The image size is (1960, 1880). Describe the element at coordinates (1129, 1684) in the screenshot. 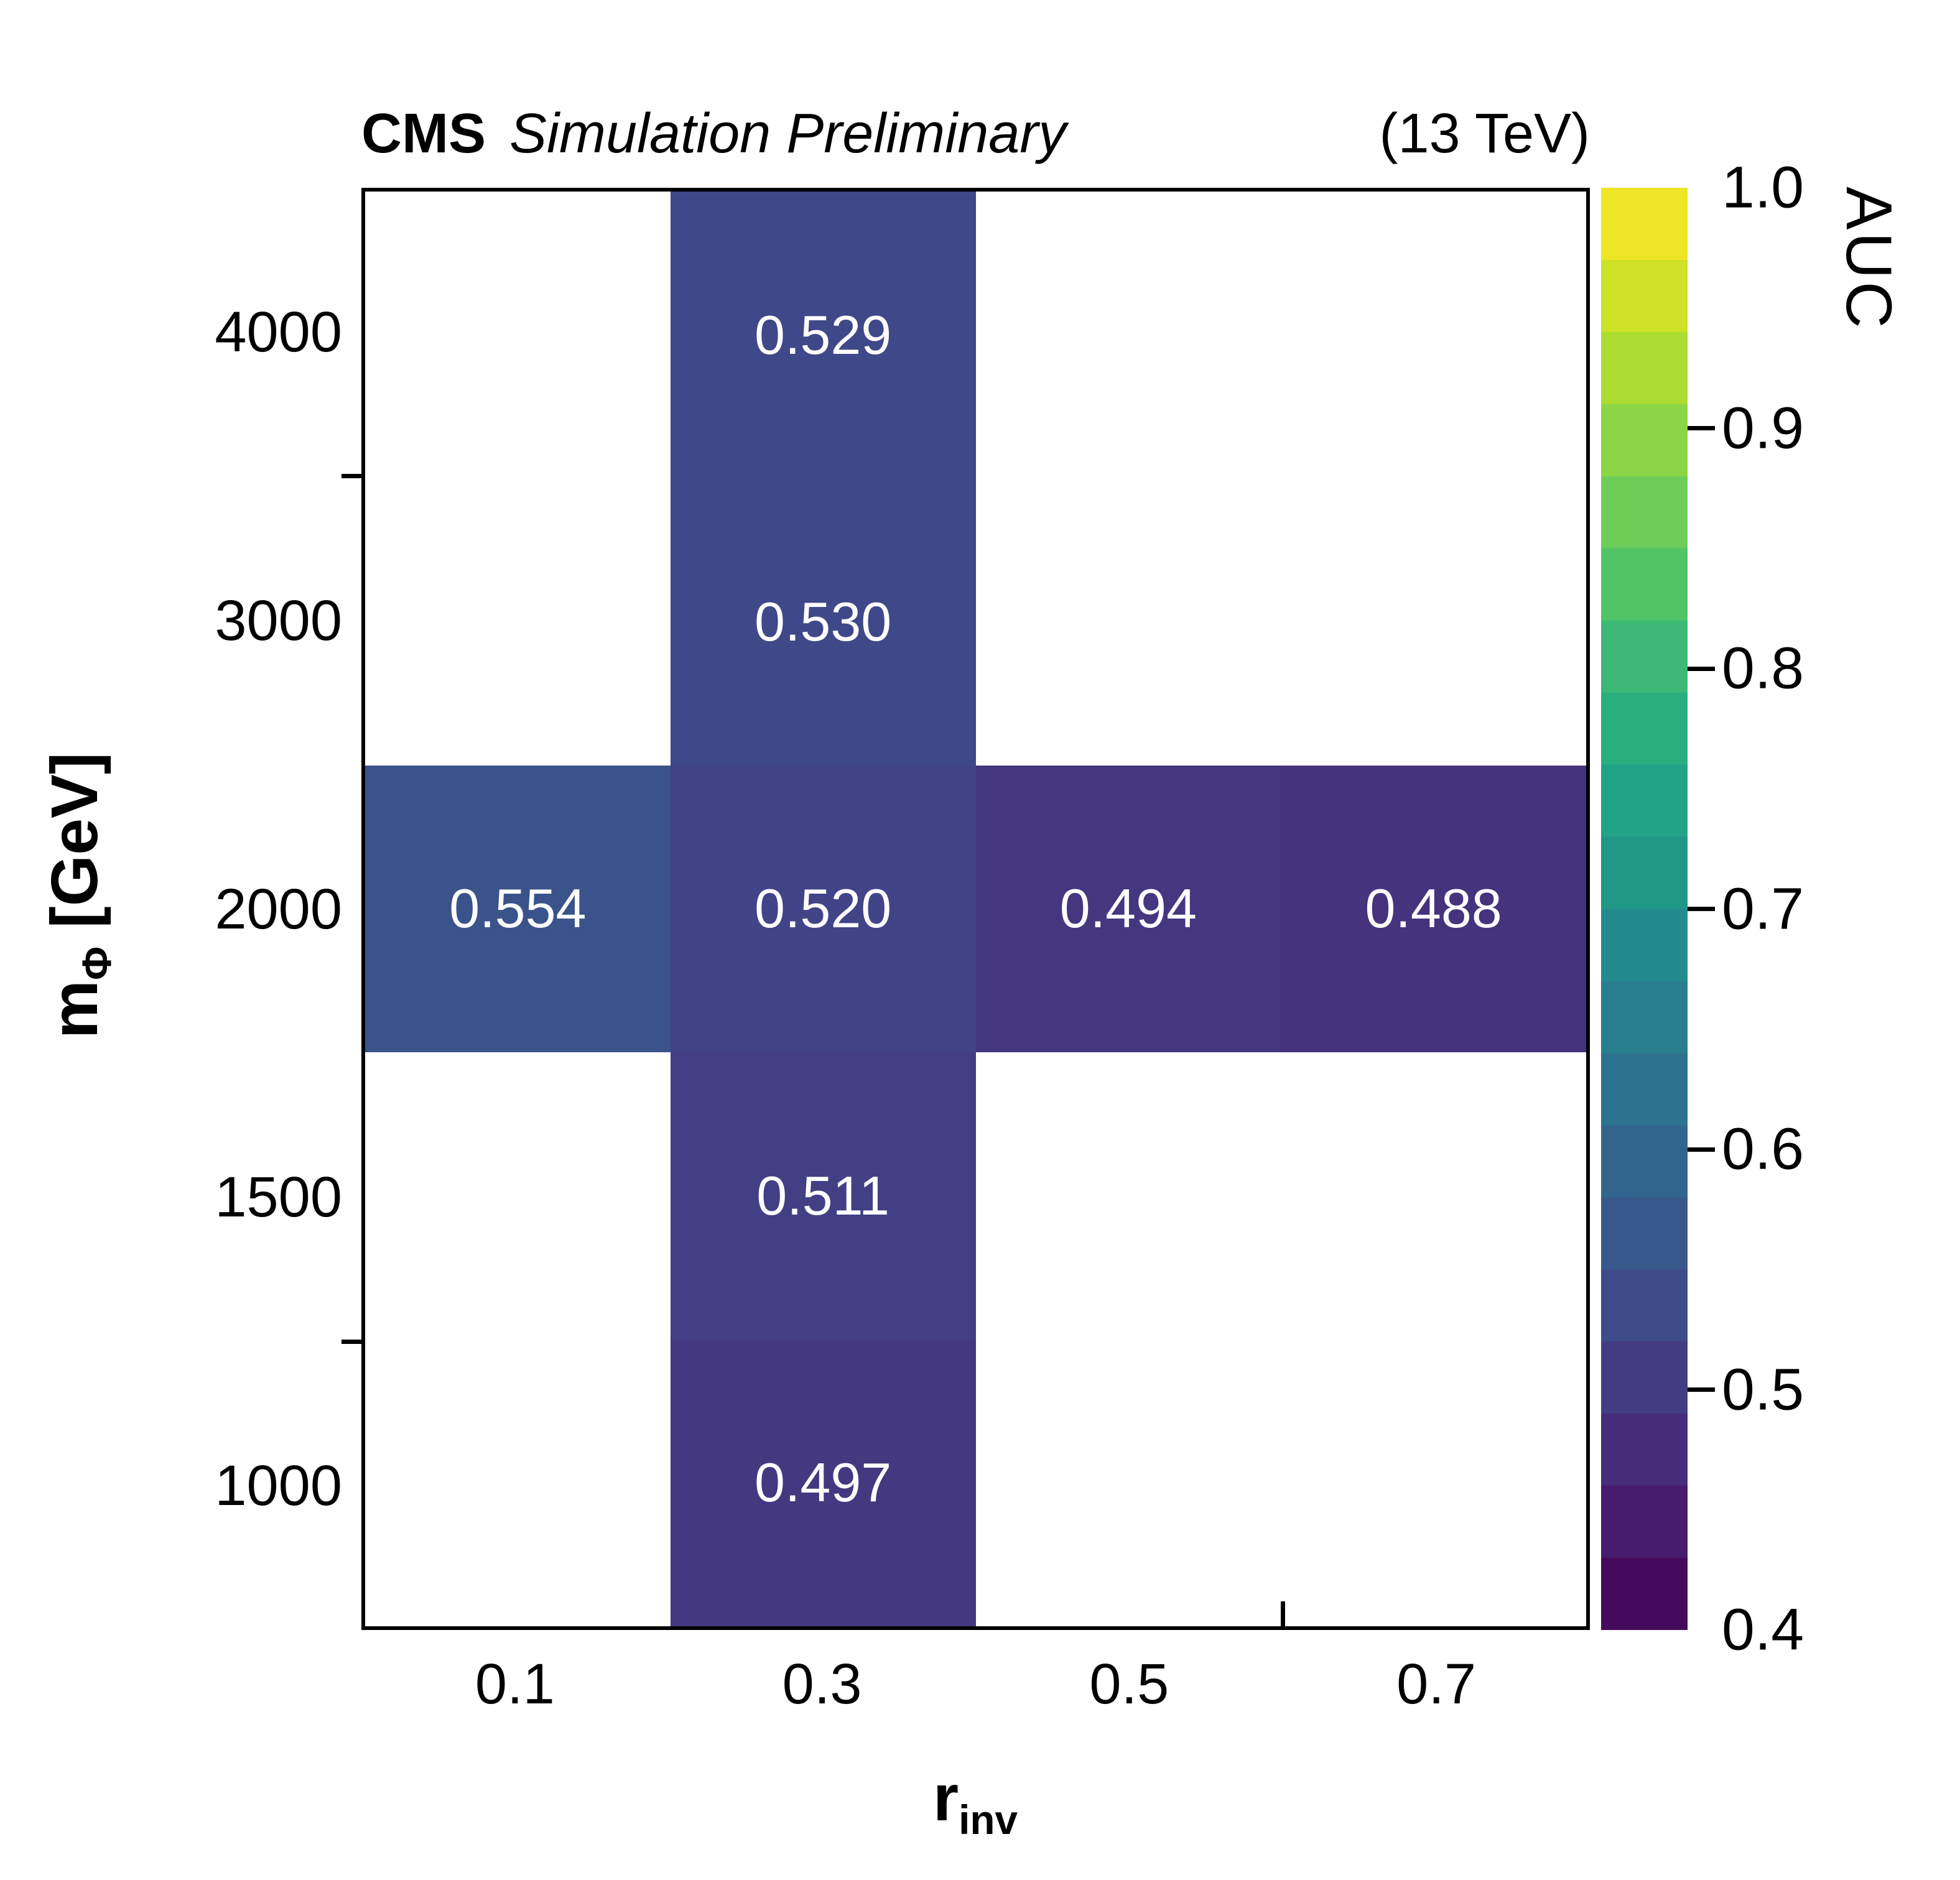

I see `x-axis-tick-label: 0.5` at that location.